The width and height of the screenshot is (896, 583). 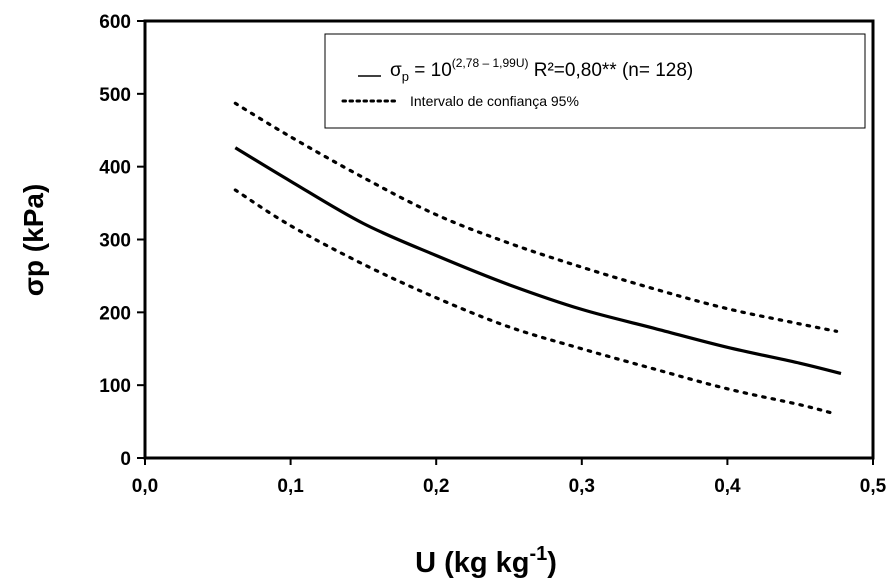 I want to click on x-tick-label: 0,3, so click(x=582, y=486).